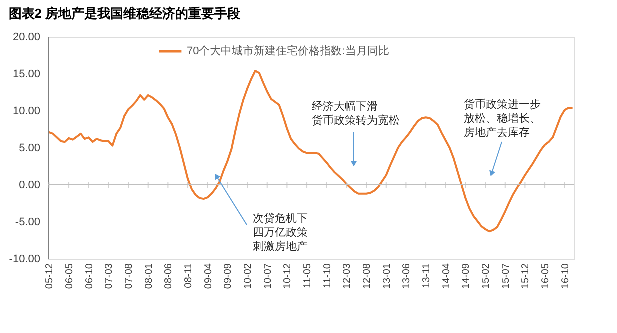 The image size is (617, 333). What do you see at coordinates (348, 276) in the screenshot?
I see `x-tick-label: 12-03` at bounding box center [348, 276].